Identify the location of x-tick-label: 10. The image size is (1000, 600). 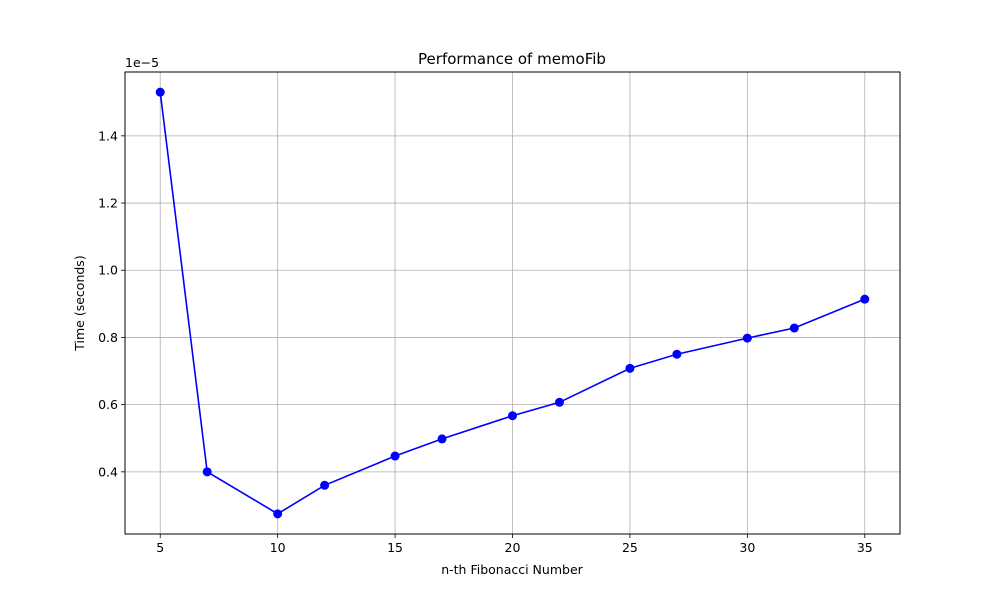
(278, 547).